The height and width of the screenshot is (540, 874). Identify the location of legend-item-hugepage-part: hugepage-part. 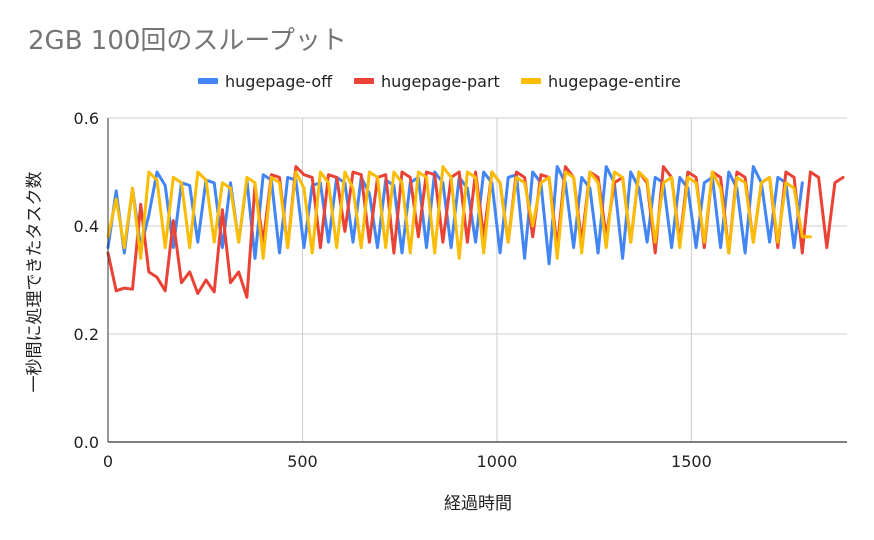
(427, 81).